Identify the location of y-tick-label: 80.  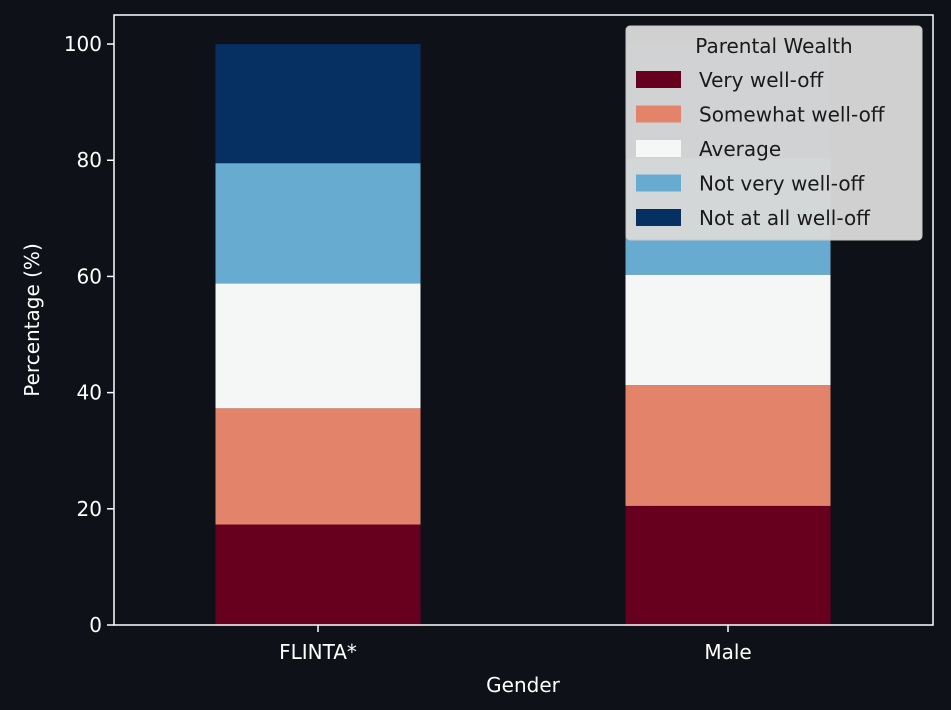
(89, 160).